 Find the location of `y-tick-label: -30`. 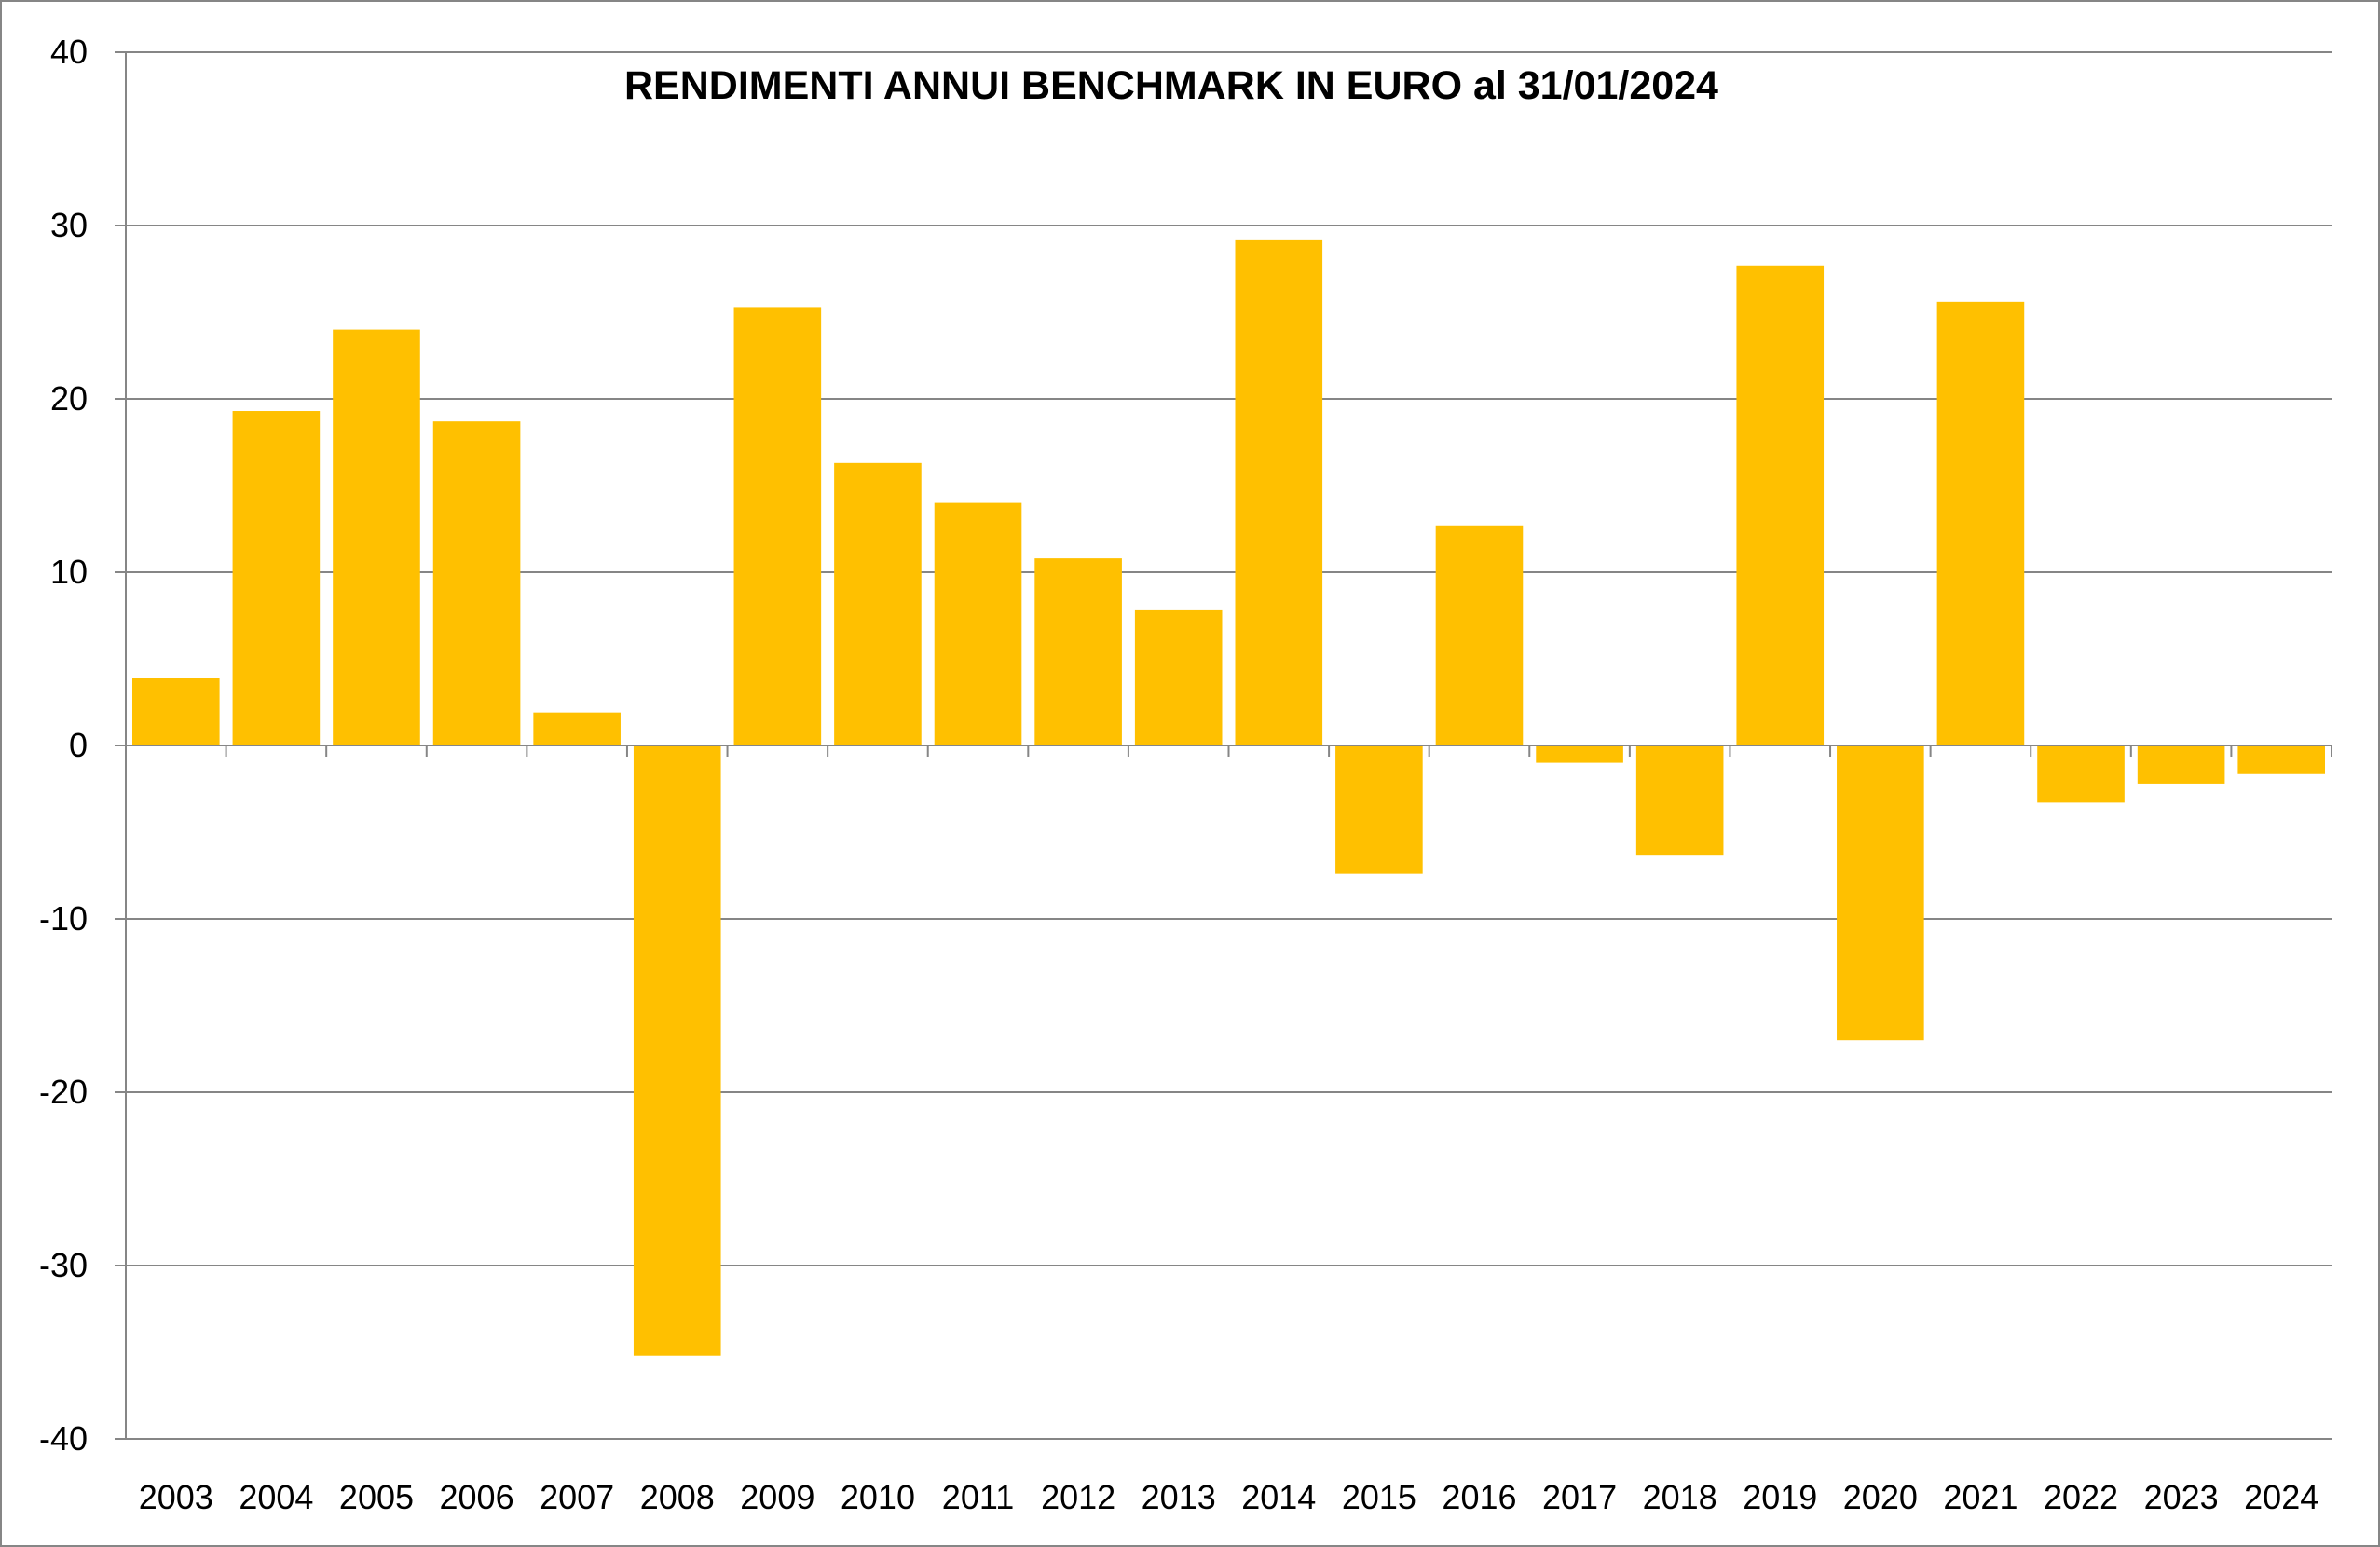

y-tick-label: -30 is located at coordinates (63, 1265).